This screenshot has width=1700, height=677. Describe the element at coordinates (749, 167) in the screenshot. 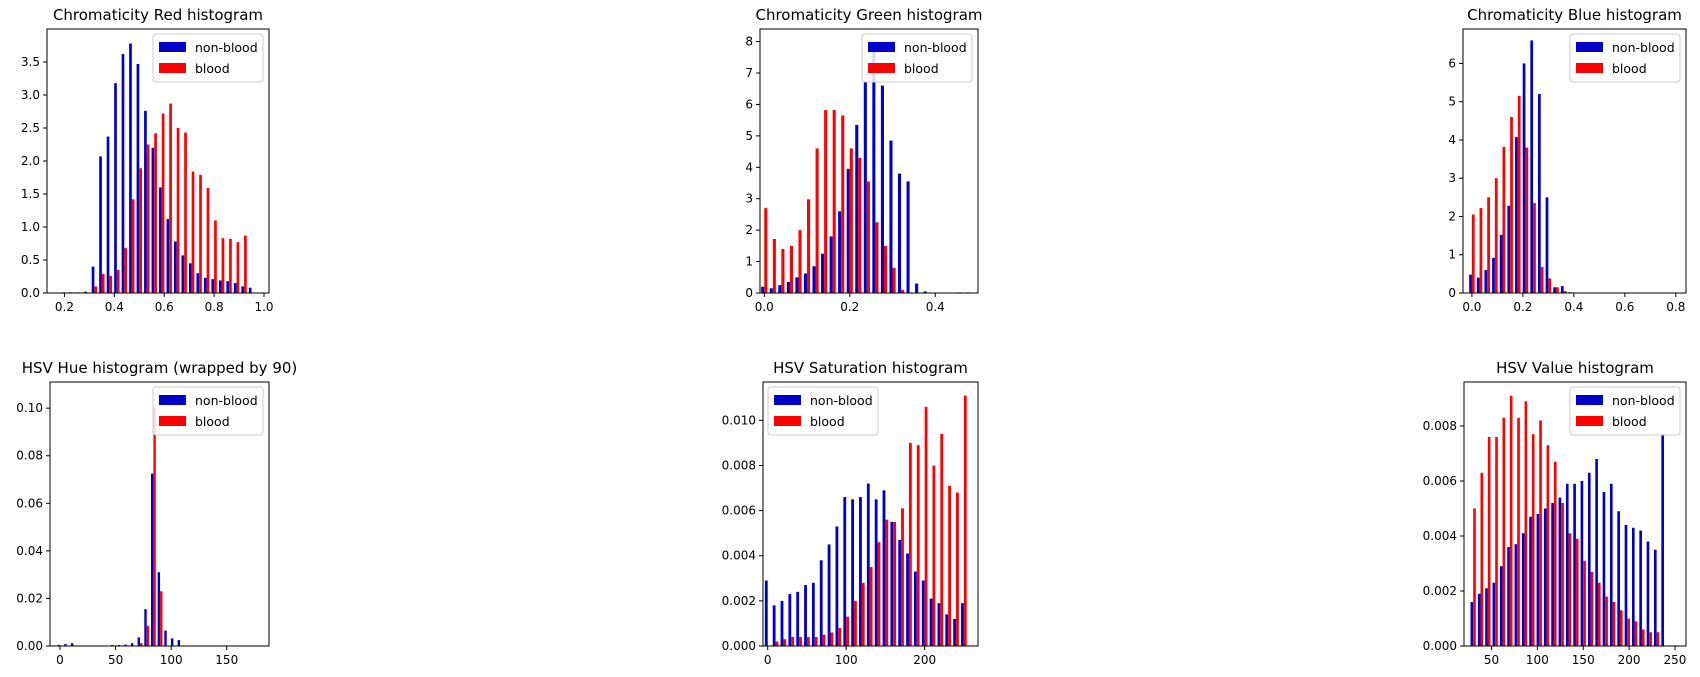

I see `y-tick-label: 4` at that location.